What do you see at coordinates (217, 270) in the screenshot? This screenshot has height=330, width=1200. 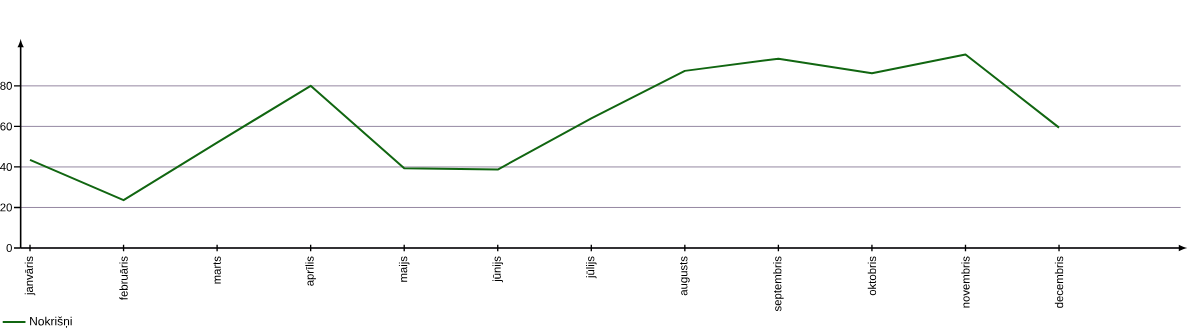 I see `x-tick-label: marts` at bounding box center [217, 270].